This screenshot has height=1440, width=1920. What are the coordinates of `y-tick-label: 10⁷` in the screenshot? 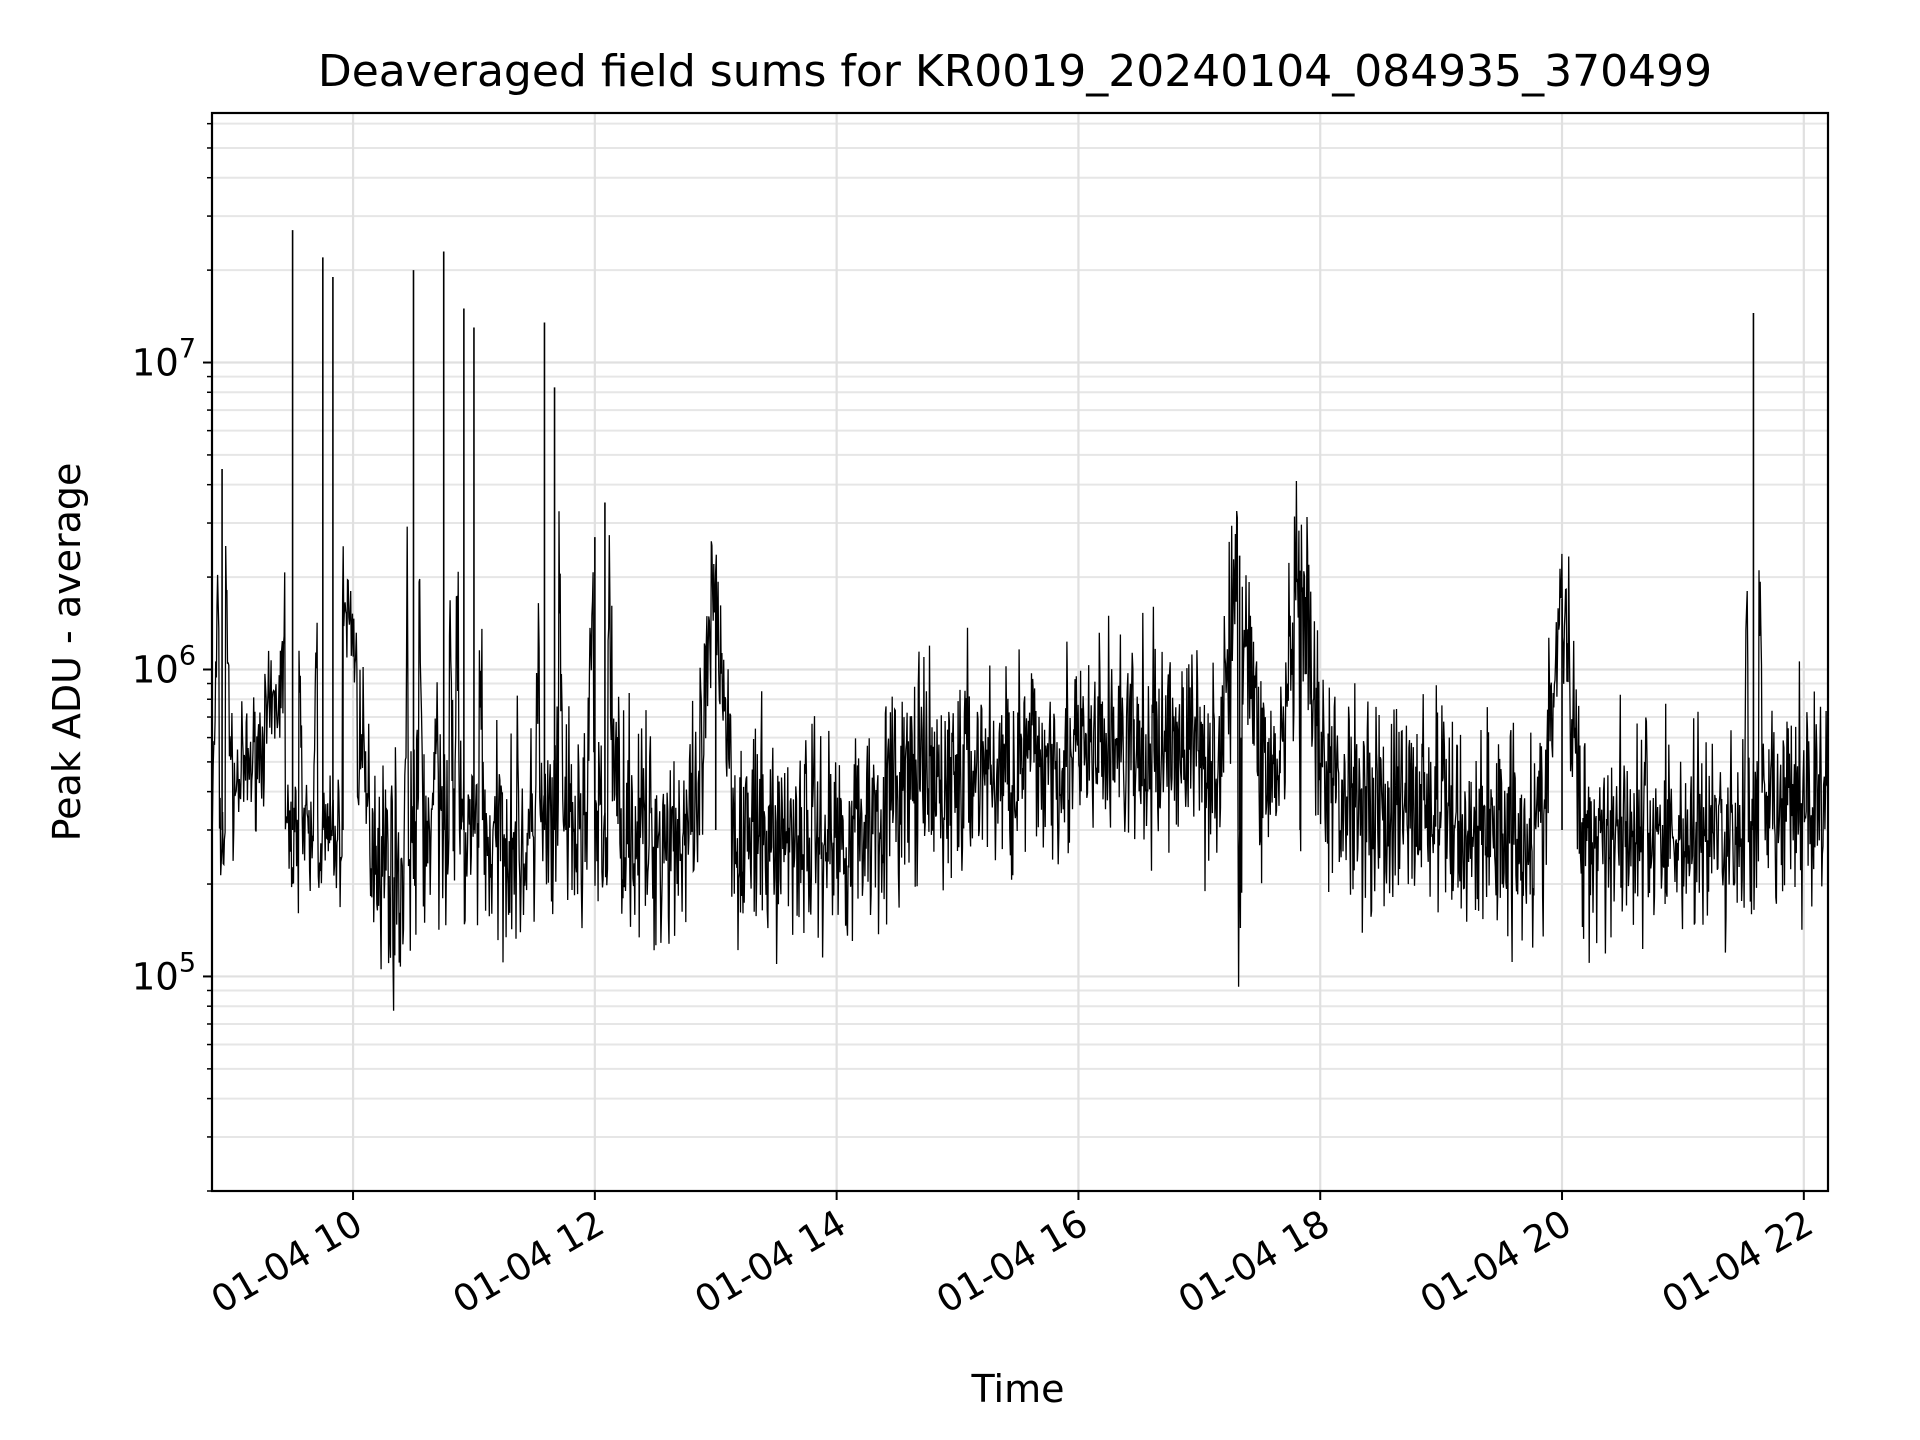 It's located at (164, 359).